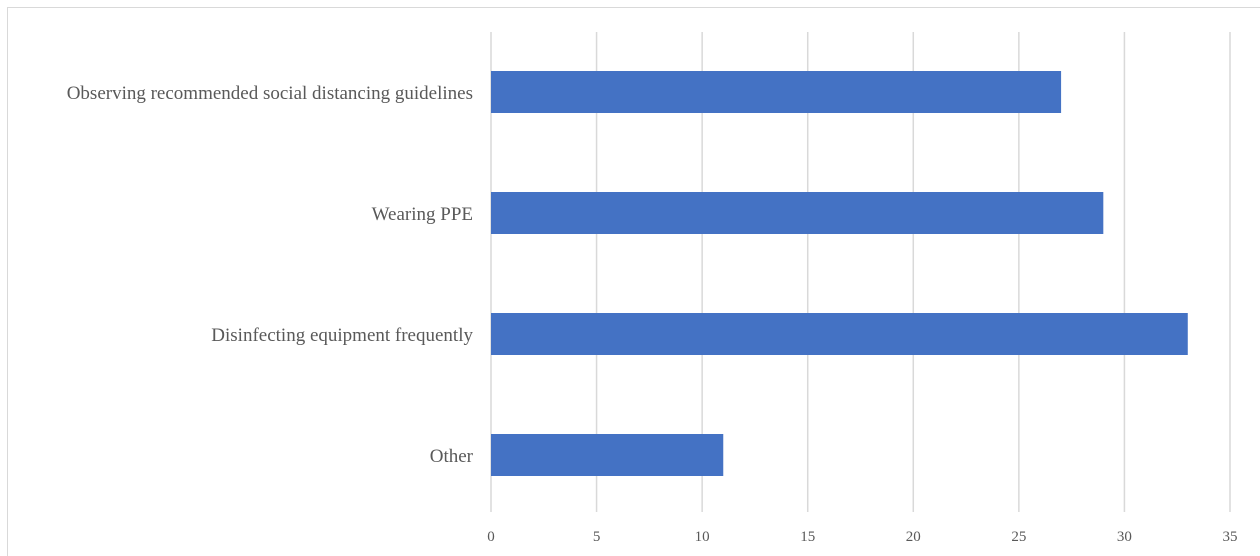  What do you see at coordinates (342, 335) in the screenshot?
I see `category-label-3: Disinfecting equipment frequently` at bounding box center [342, 335].